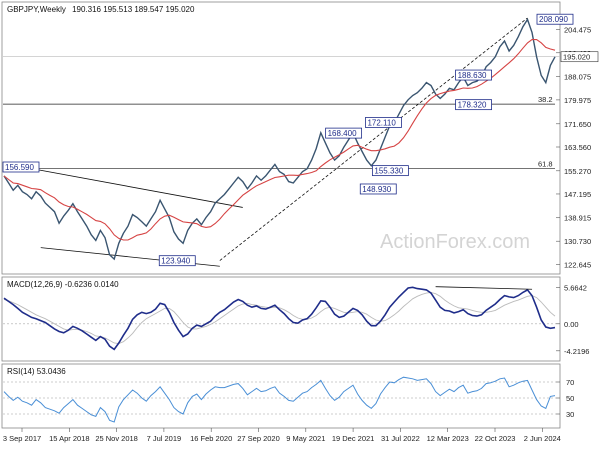  Describe the element at coordinates (484, 288) in the screenshot. I see `macd-divergence-line` at that location.